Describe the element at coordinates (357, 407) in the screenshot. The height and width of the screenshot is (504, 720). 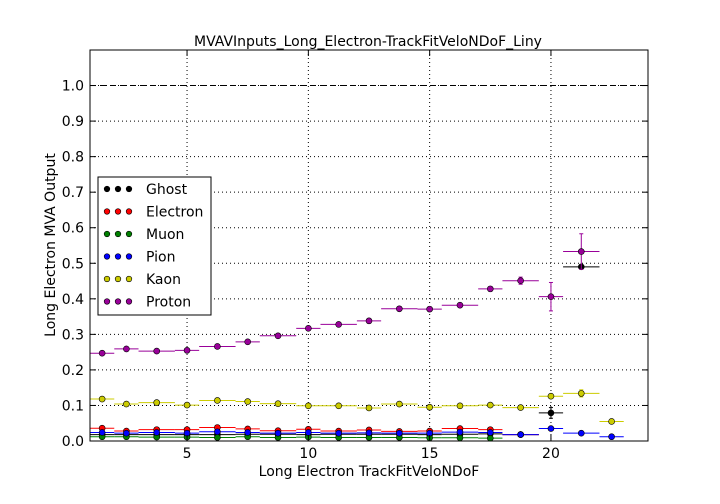
I see `series-kaon` at that location.